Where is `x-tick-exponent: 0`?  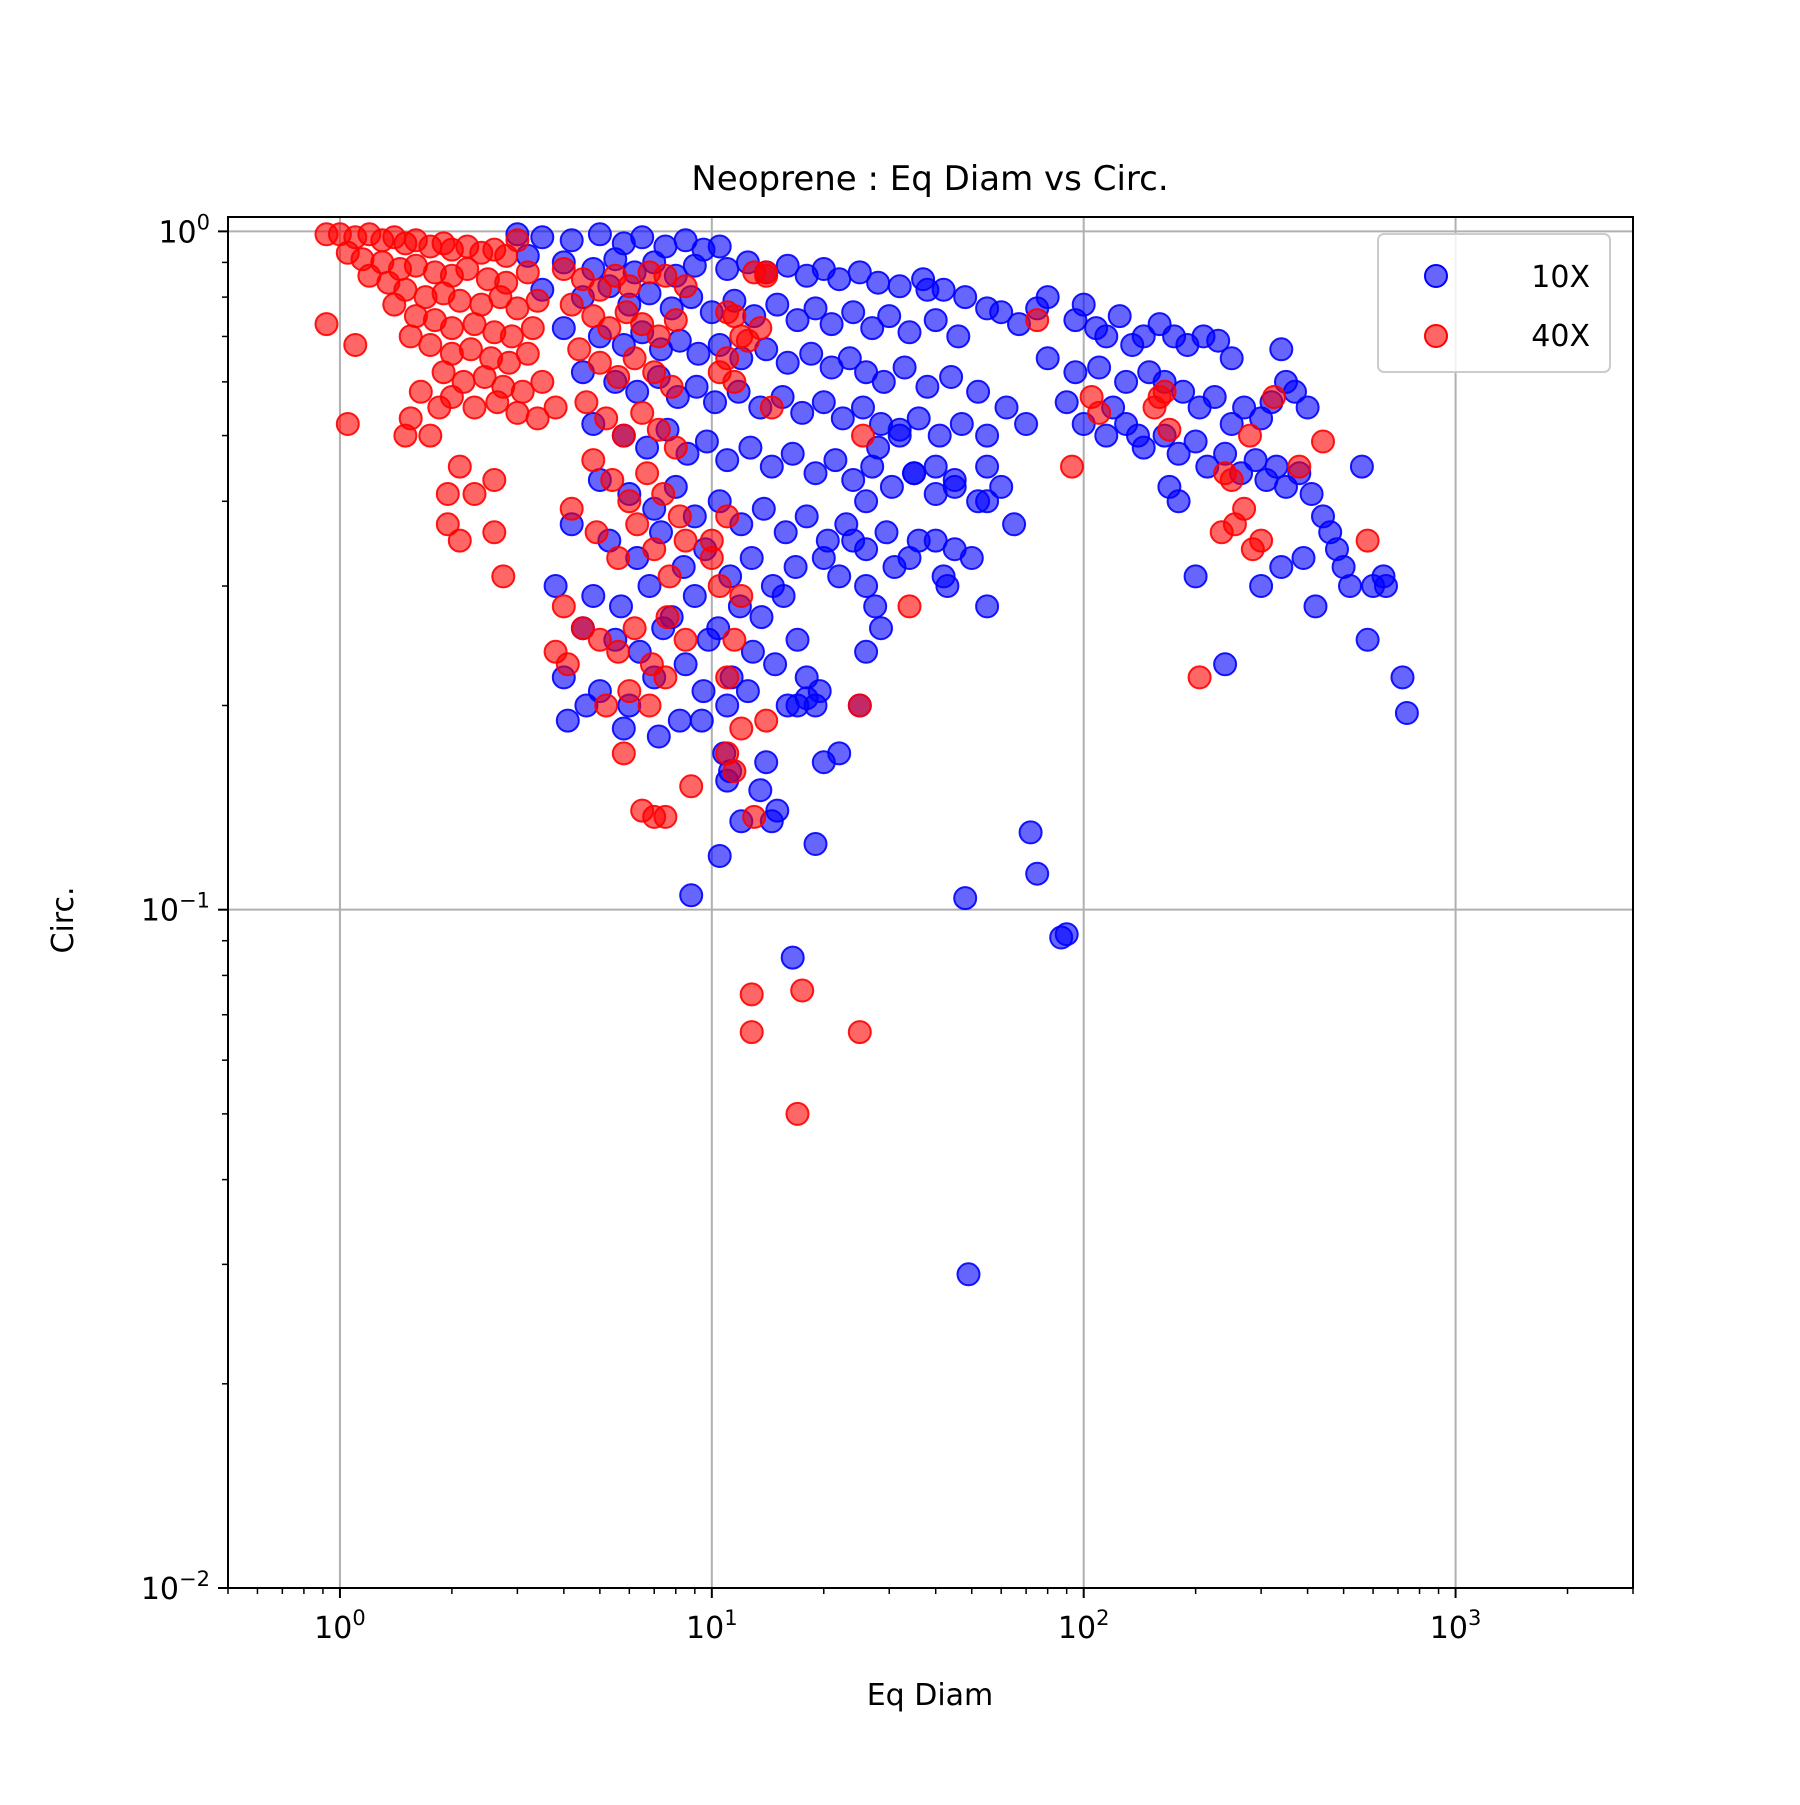
x-tick-exponent: 0 is located at coordinates (358, 1618).